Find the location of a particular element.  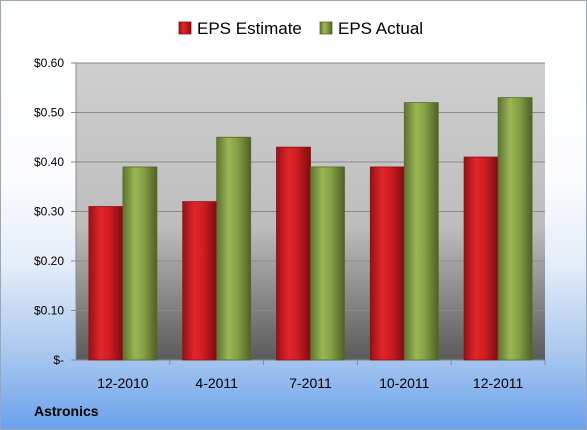

y-tick-label: $0.20 is located at coordinates (49, 261).